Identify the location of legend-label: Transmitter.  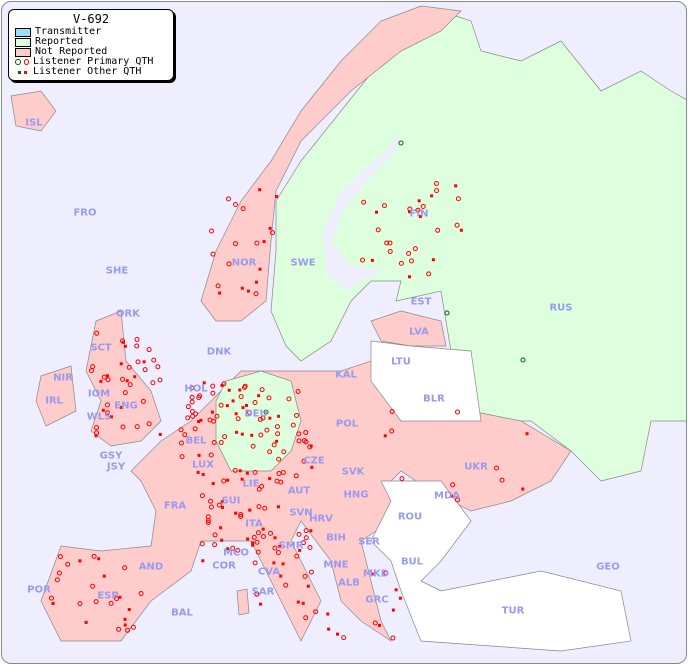
(68, 31).